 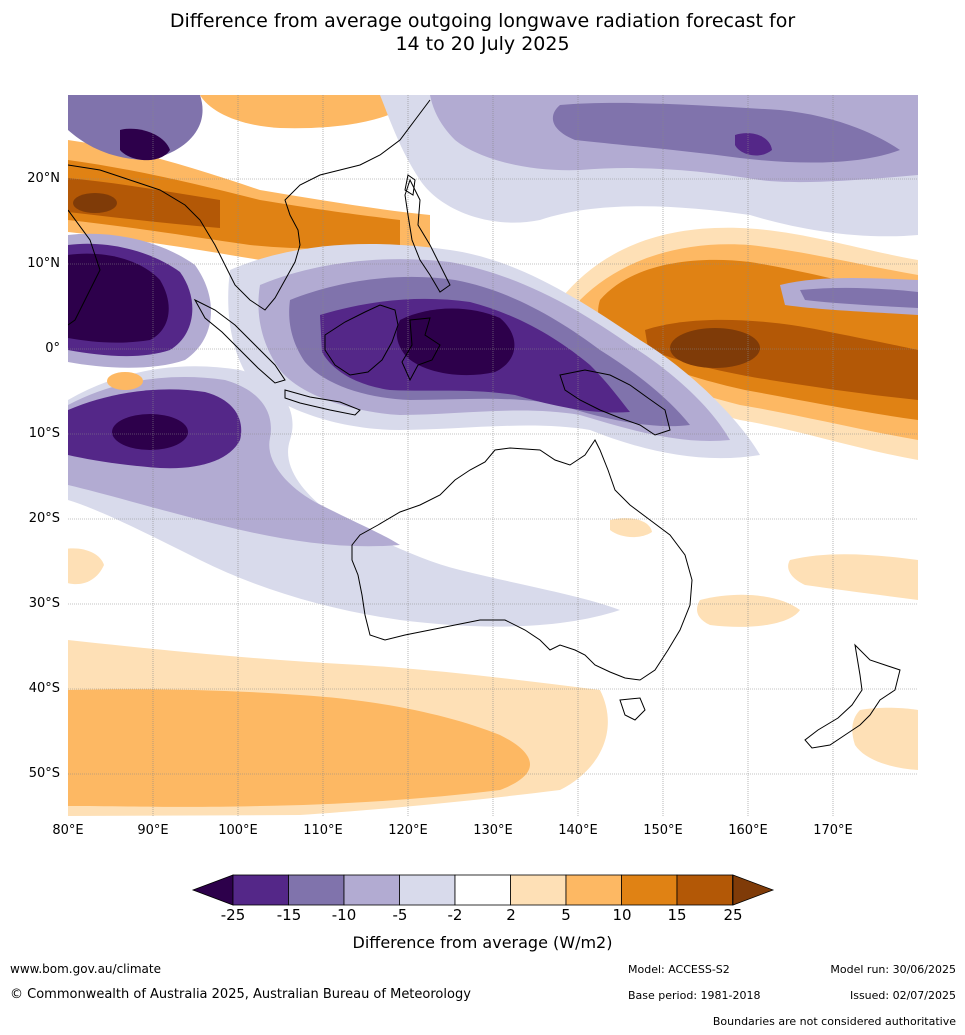 I want to click on lon-label-120e: 120°E, so click(x=408, y=830).